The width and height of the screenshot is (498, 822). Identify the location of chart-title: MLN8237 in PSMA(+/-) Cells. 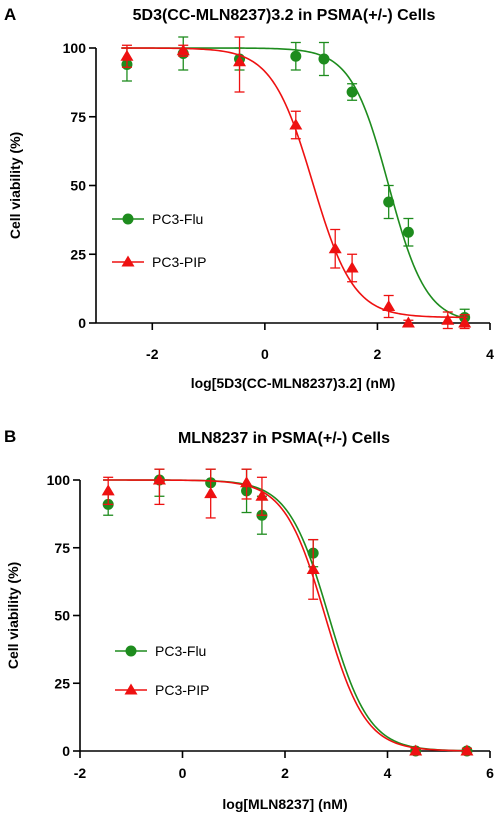
(284, 438).